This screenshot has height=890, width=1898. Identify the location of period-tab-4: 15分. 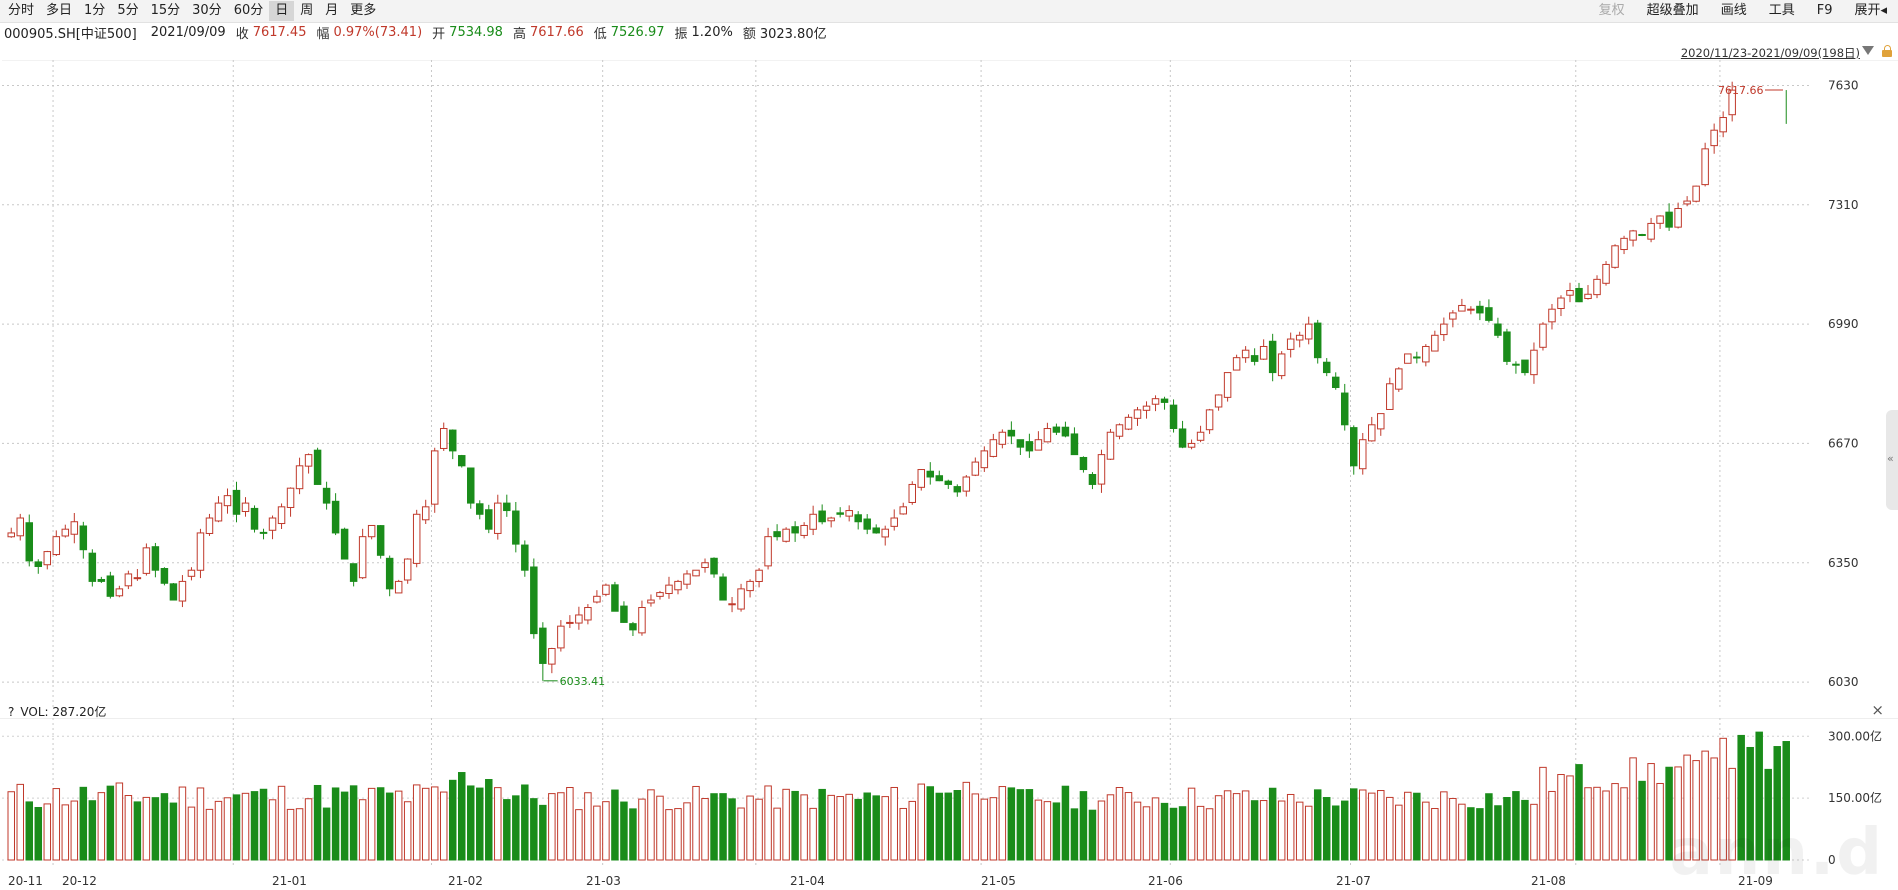
(165, 10).